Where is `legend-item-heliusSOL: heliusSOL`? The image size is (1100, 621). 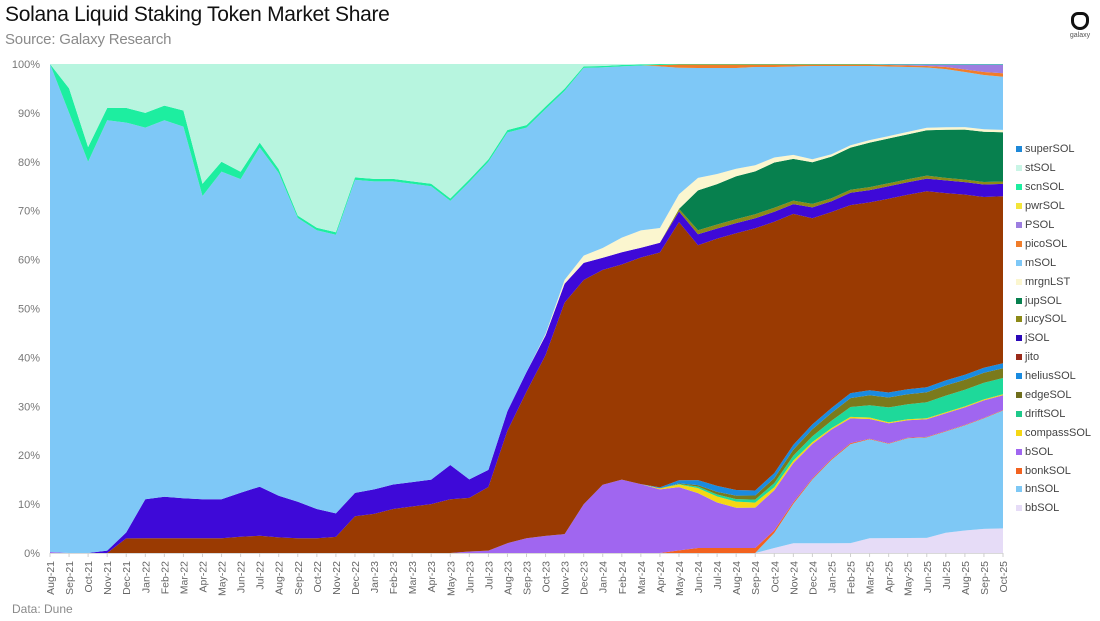
legend-item-heliusSOL: heliusSOL is located at coordinates (1053, 376).